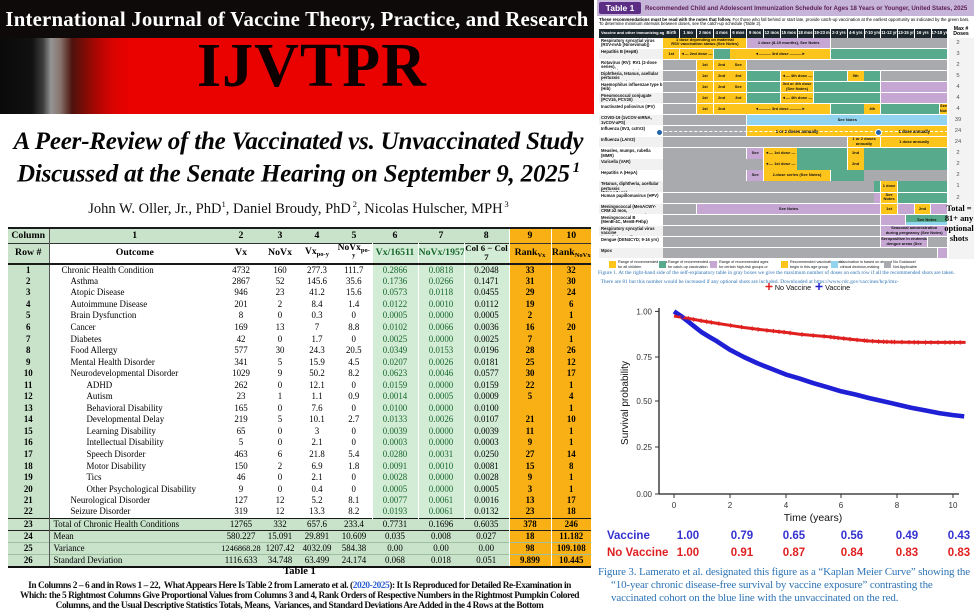 The height and width of the screenshot is (611, 974). Describe the element at coordinates (644, 401) in the screenshot. I see `svg-text: 0.50` at that location.